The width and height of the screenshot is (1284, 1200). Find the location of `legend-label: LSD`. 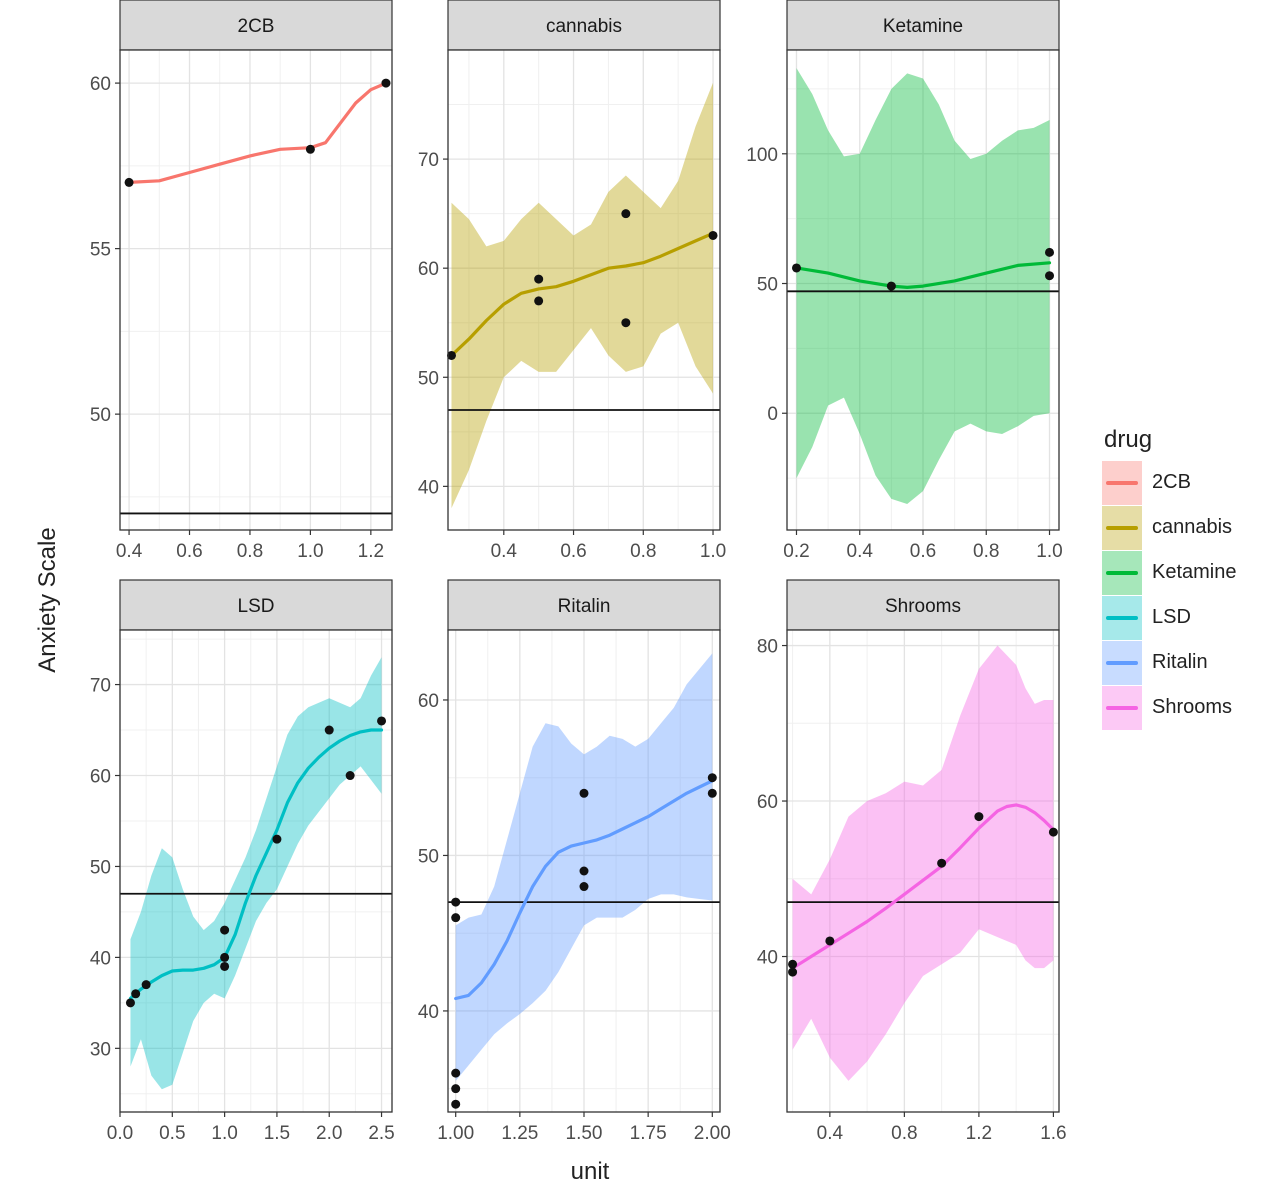

legend-label: LSD is located at coordinates (1171, 617).